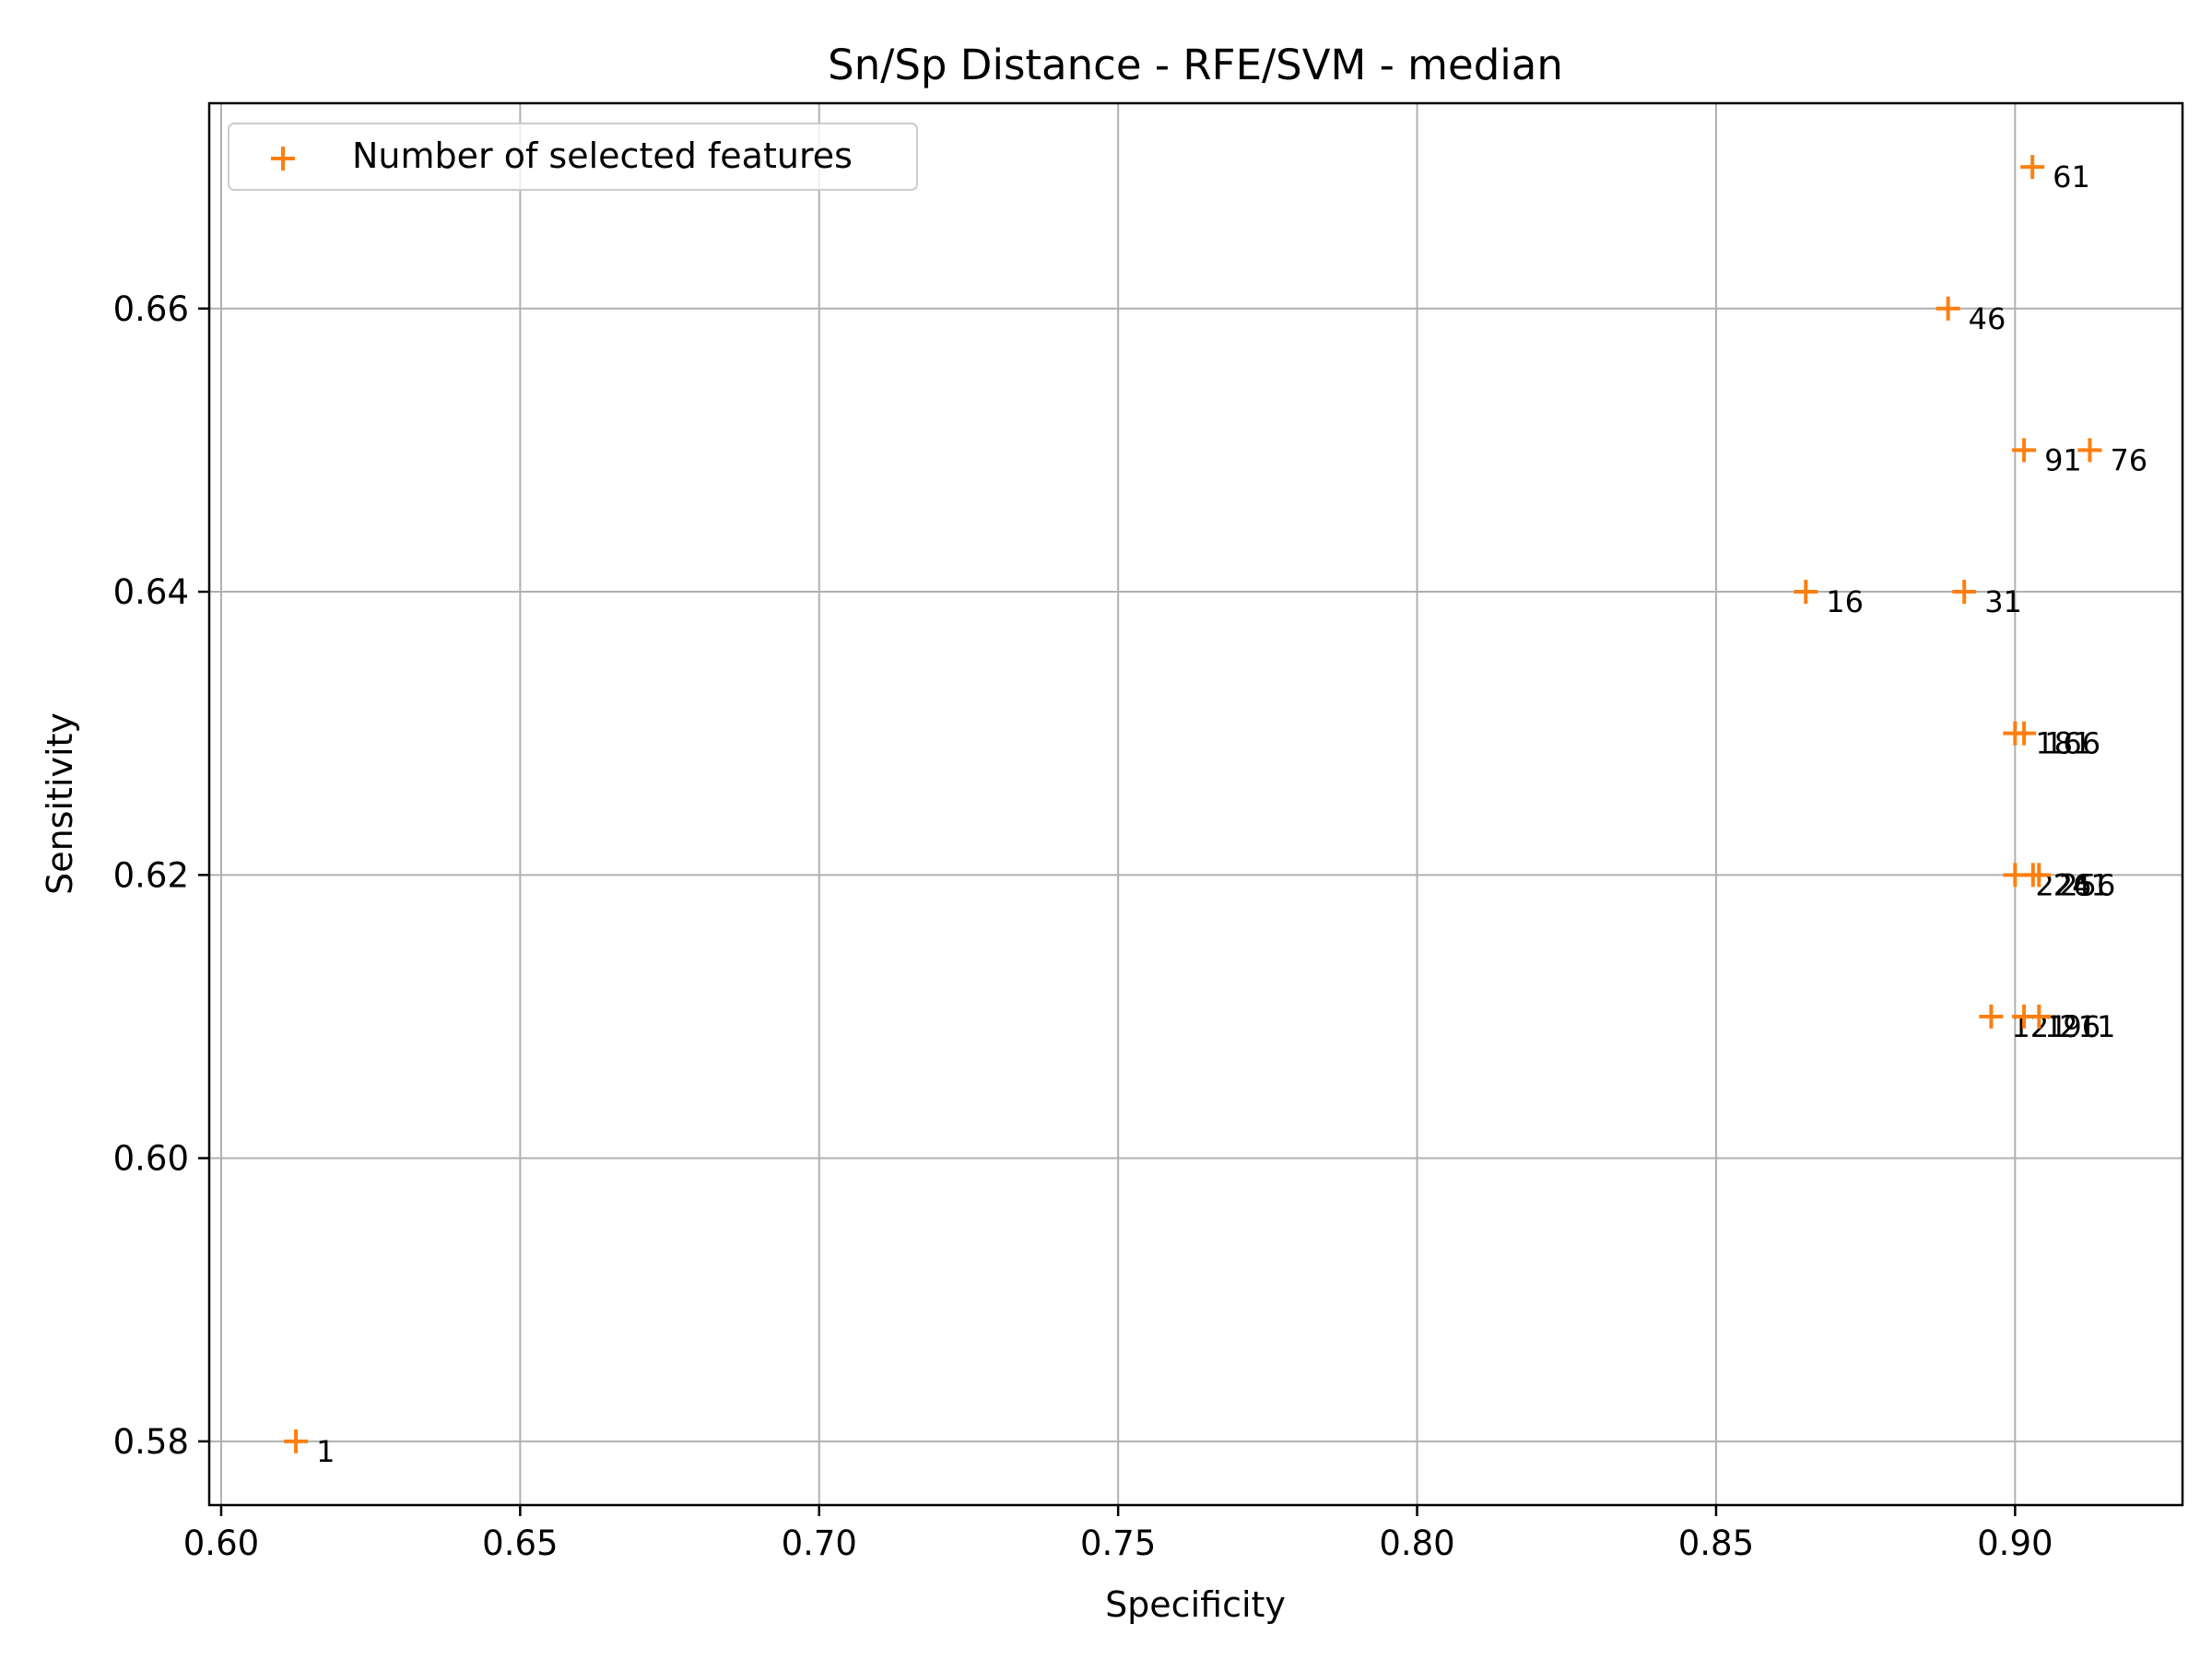 The width and height of the screenshot is (2212, 1659). I want to click on x-tick-label: 0.75, so click(1118, 1543).